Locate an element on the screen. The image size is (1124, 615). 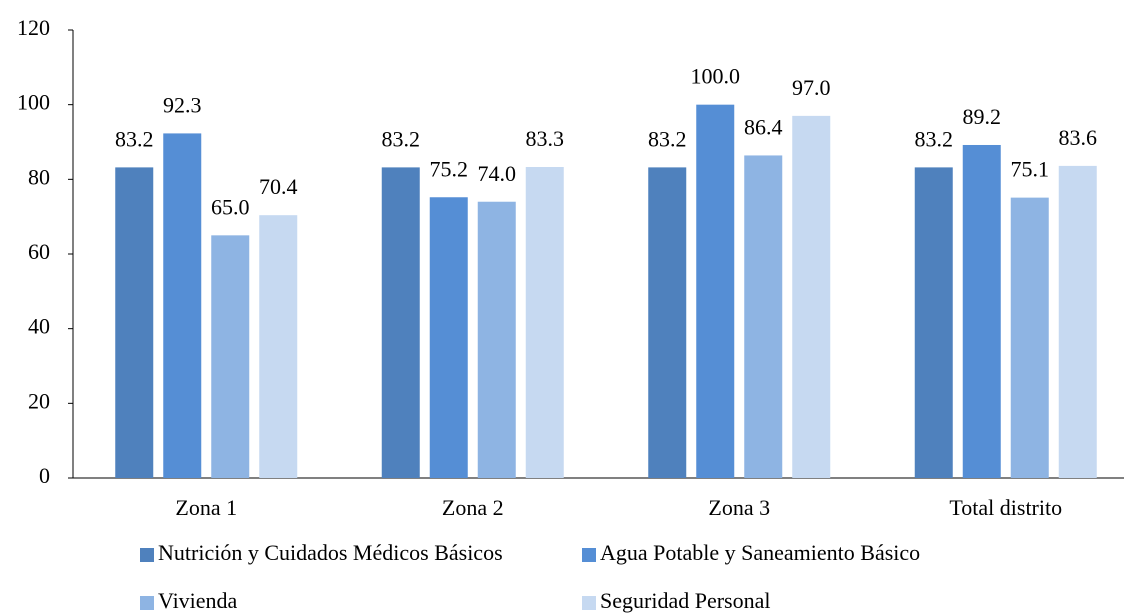
y-tick-label: 120 is located at coordinates (33, 27).